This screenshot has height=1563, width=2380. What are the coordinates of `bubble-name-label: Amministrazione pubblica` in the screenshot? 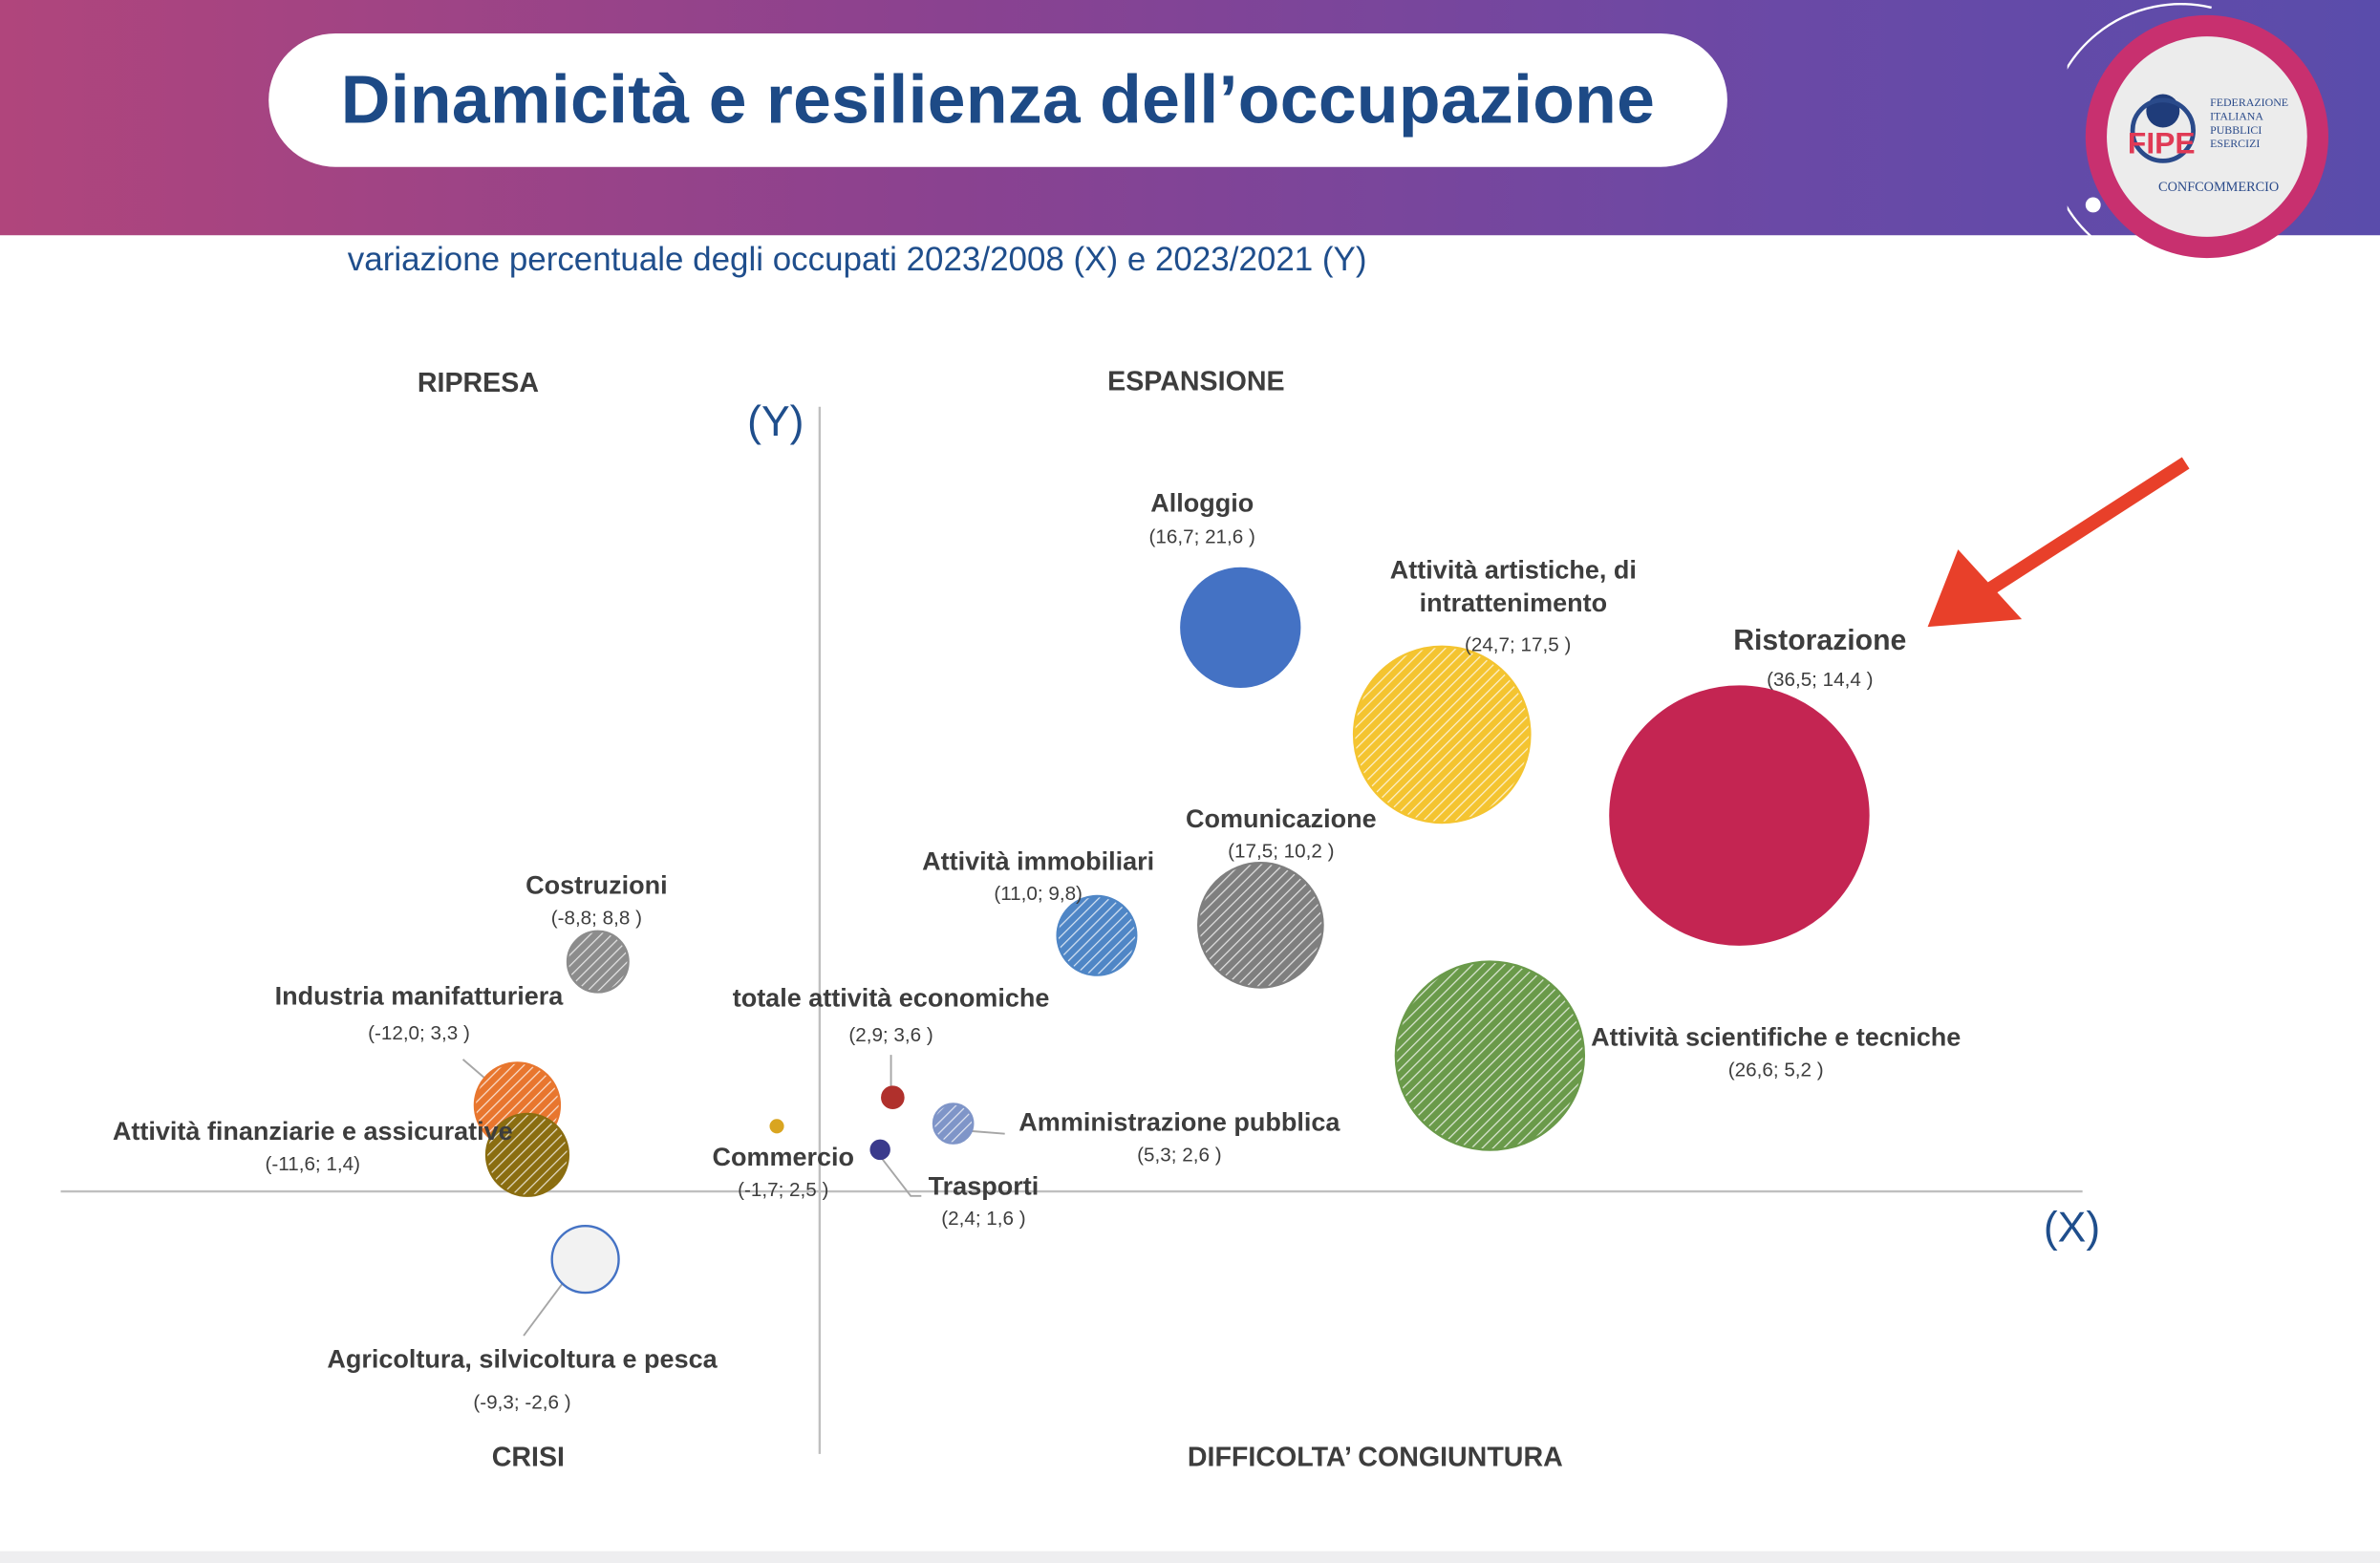 It's located at (1179, 1122).